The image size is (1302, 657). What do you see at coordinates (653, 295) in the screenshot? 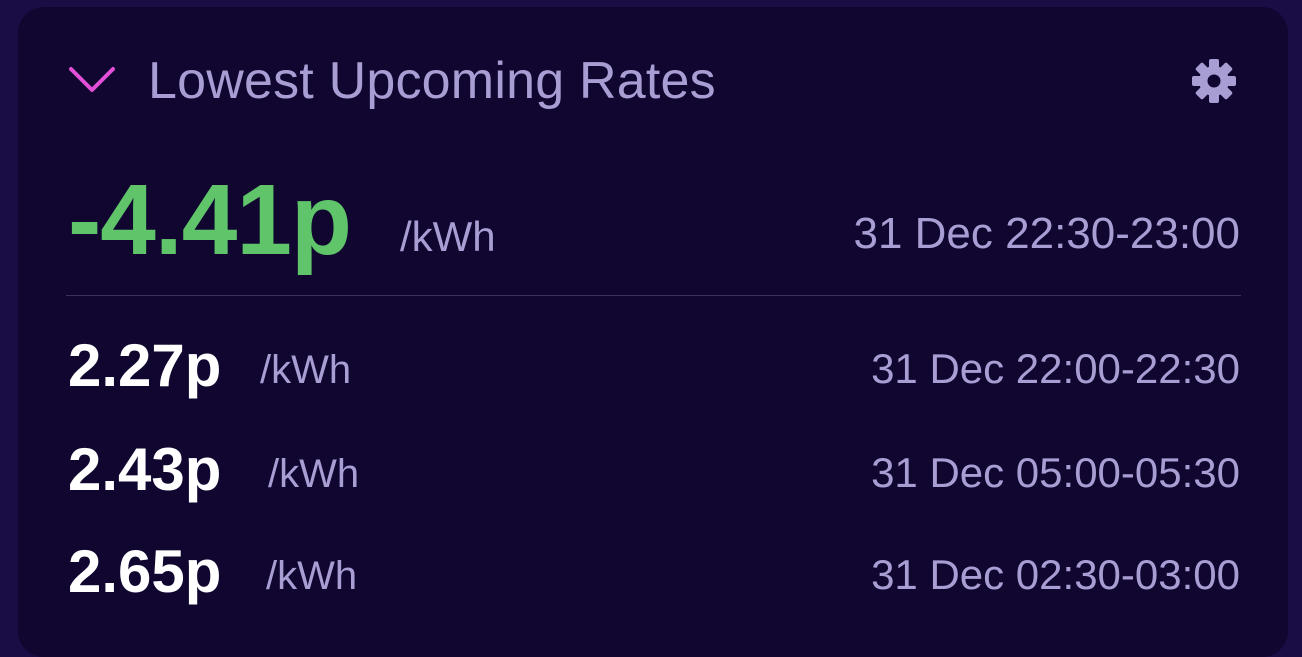
I see `divider` at bounding box center [653, 295].